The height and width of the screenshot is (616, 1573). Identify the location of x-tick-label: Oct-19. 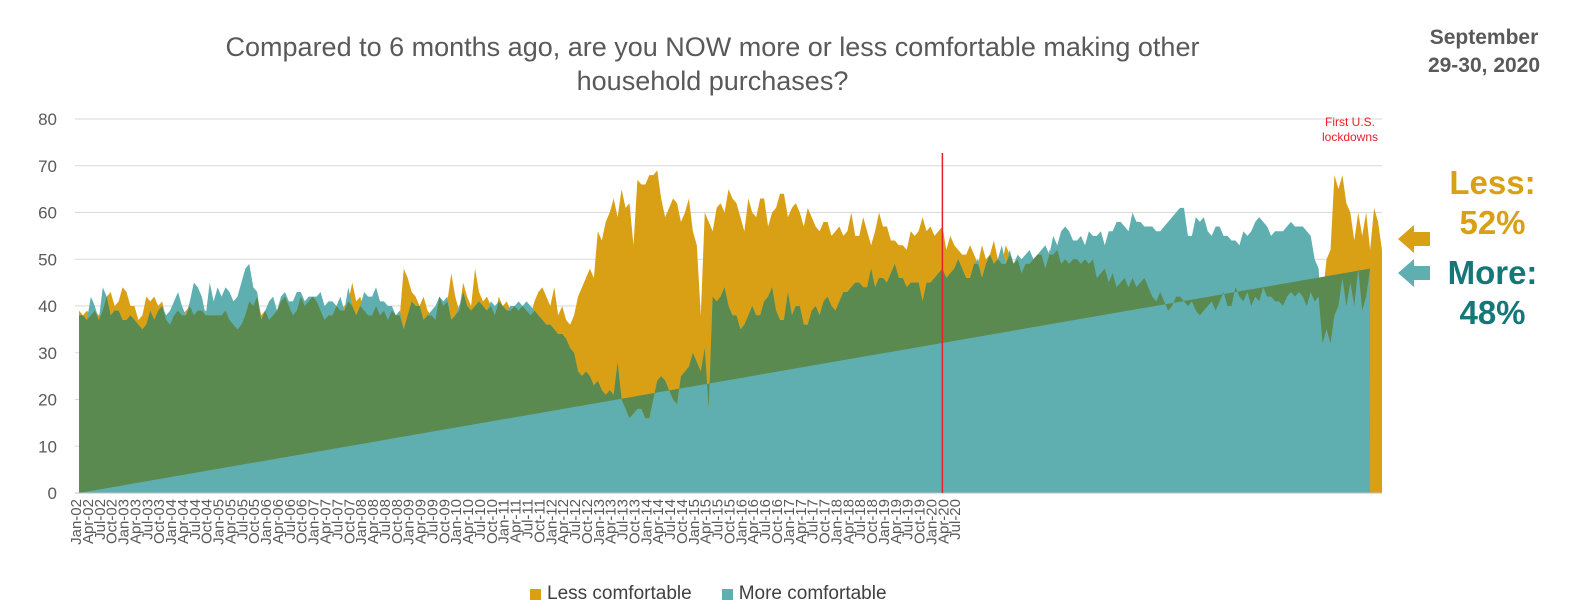
(920, 521).